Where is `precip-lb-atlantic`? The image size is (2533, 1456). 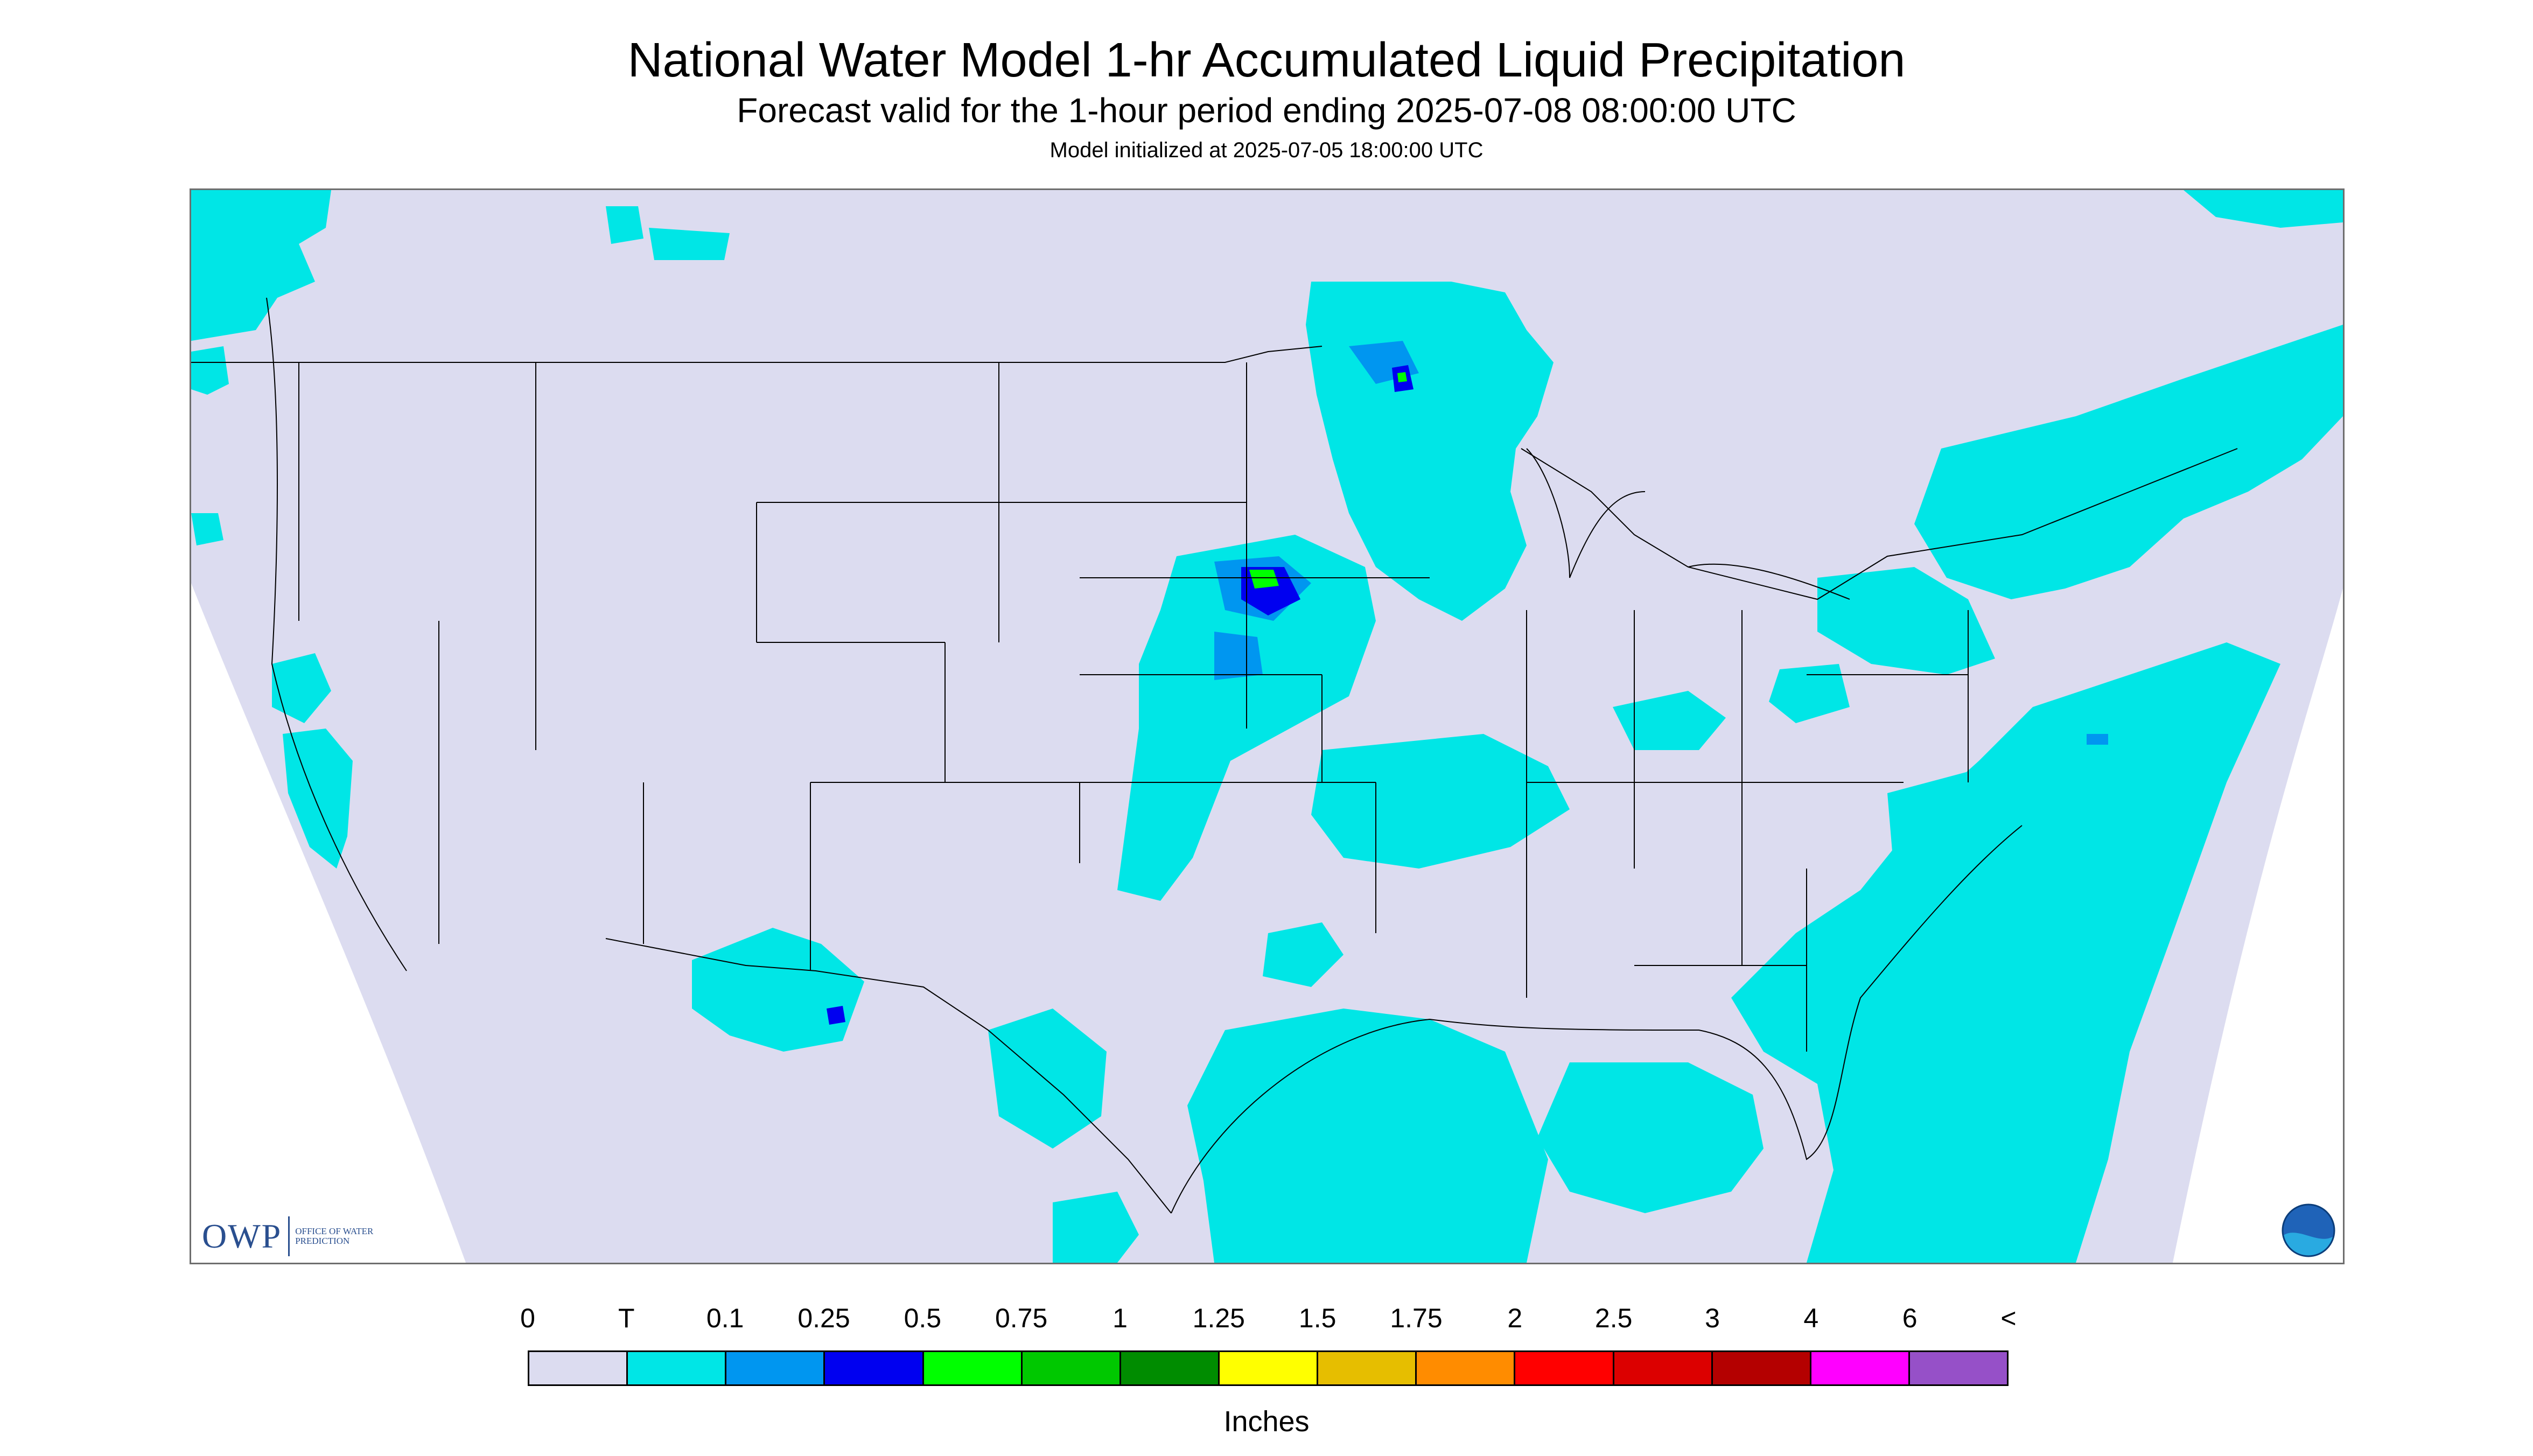 precip-lb-atlantic is located at coordinates (2097, 739).